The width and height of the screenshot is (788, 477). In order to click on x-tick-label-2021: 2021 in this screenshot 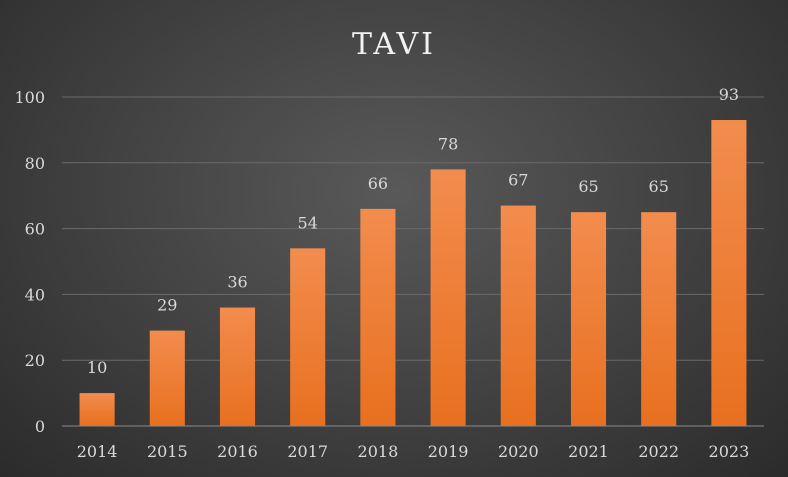, I will do `click(588, 451)`.